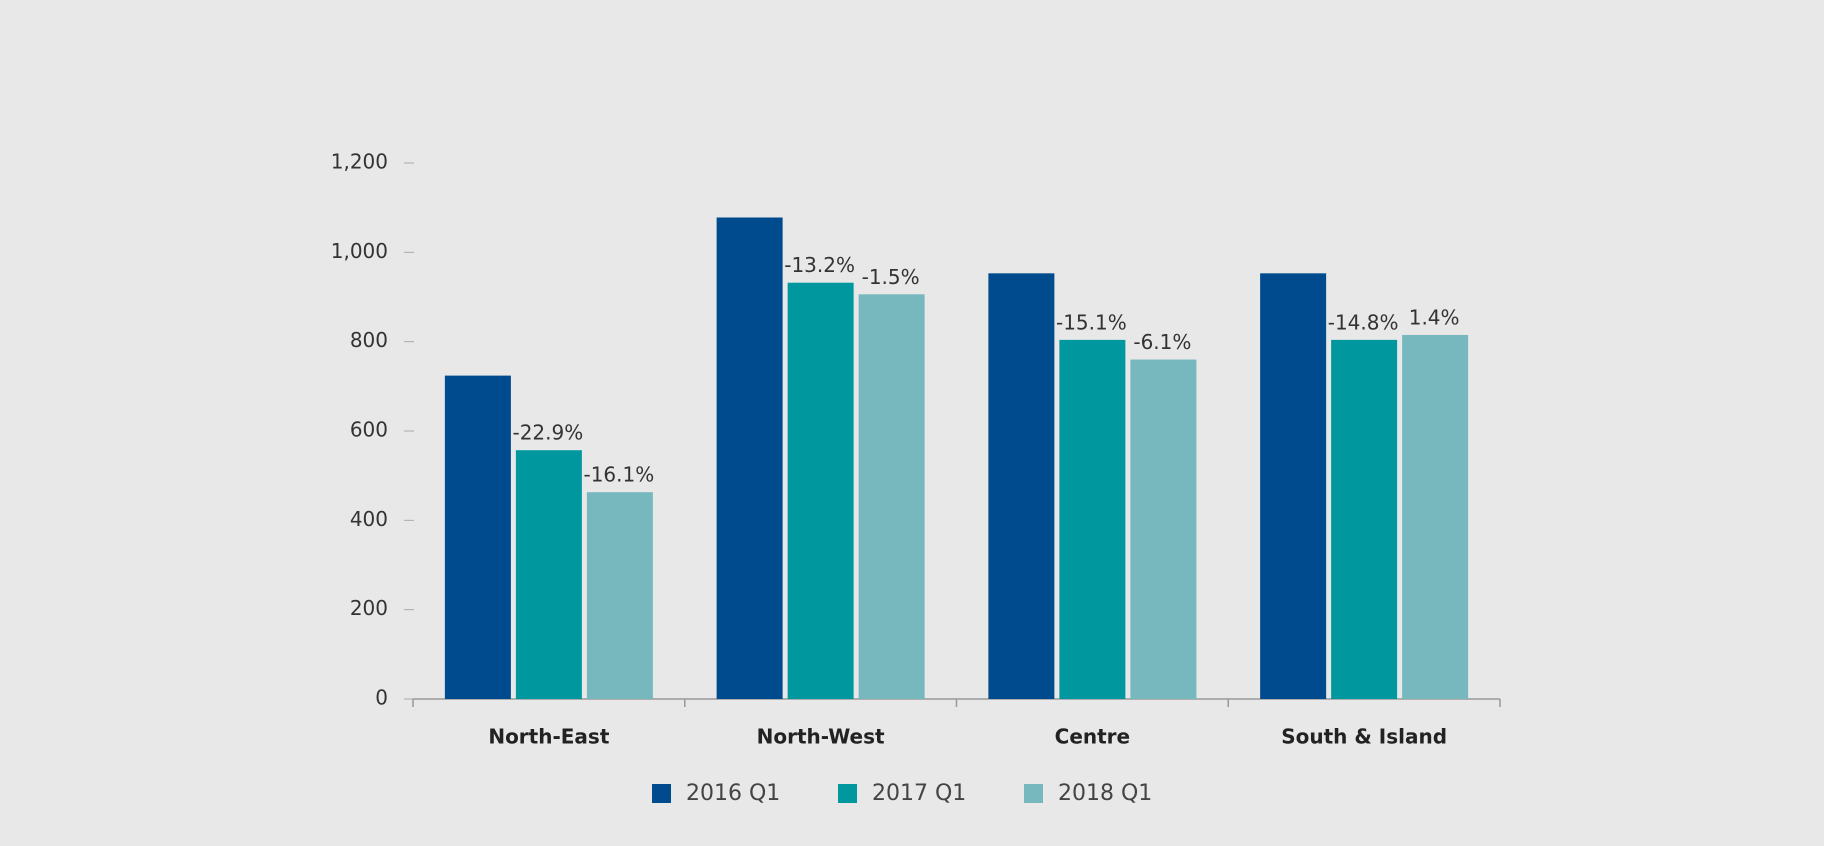  What do you see at coordinates (1364, 737) in the screenshot?
I see `x-tick-label: South & Island` at bounding box center [1364, 737].